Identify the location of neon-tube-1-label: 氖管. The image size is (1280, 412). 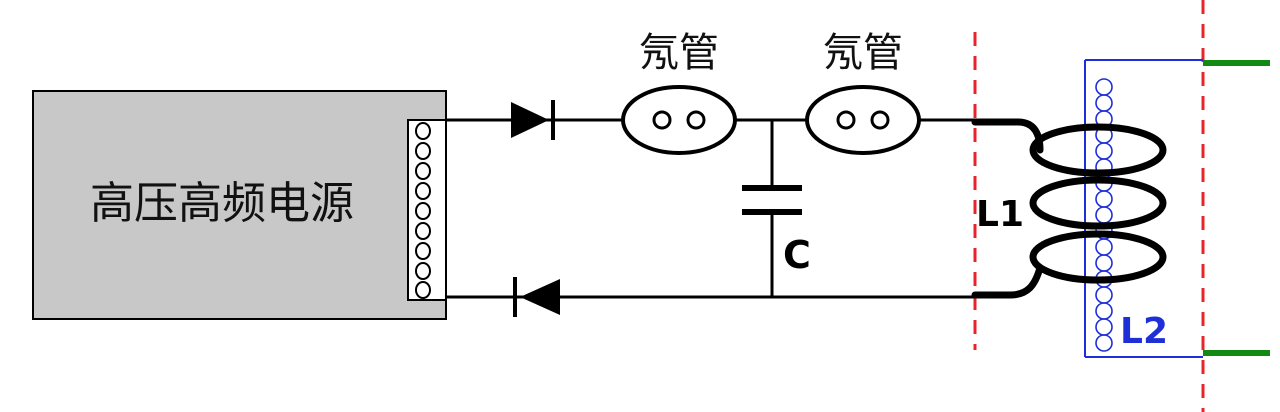
(679, 53).